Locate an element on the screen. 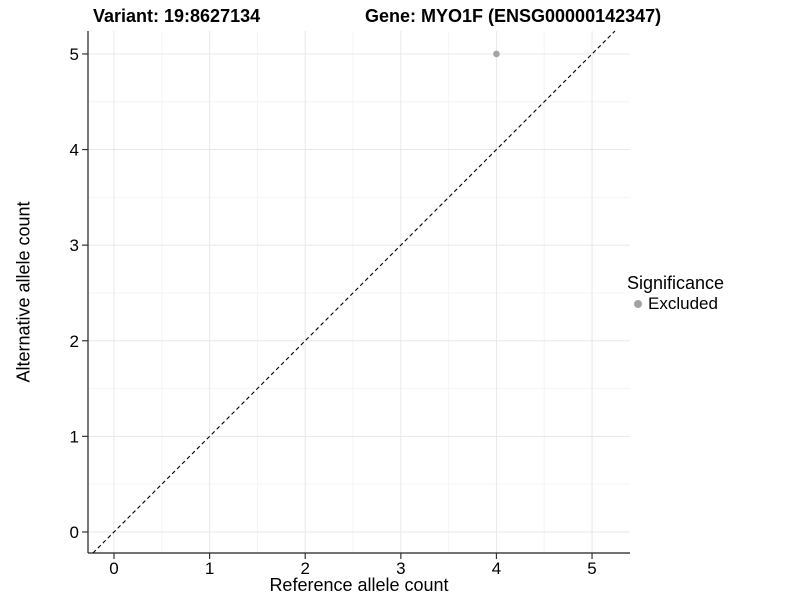  y-tick-label: 3 is located at coordinates (74, 245).